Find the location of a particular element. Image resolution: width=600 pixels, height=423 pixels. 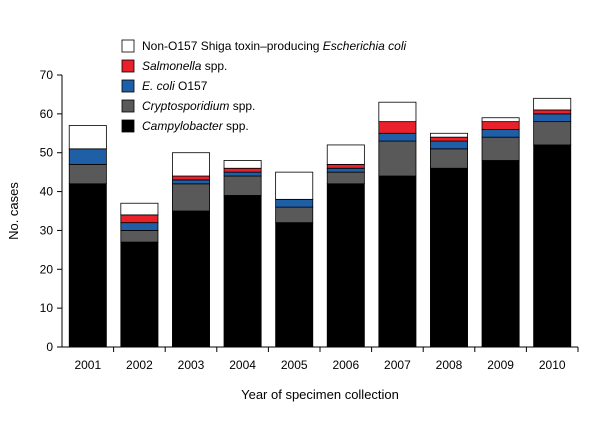

legend-label-part: Escherichia coli is located at coordinates (365, 46).